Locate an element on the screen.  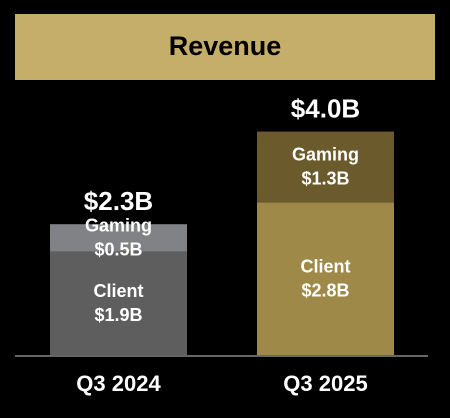
title-banner is located at coordinates (225, 47).